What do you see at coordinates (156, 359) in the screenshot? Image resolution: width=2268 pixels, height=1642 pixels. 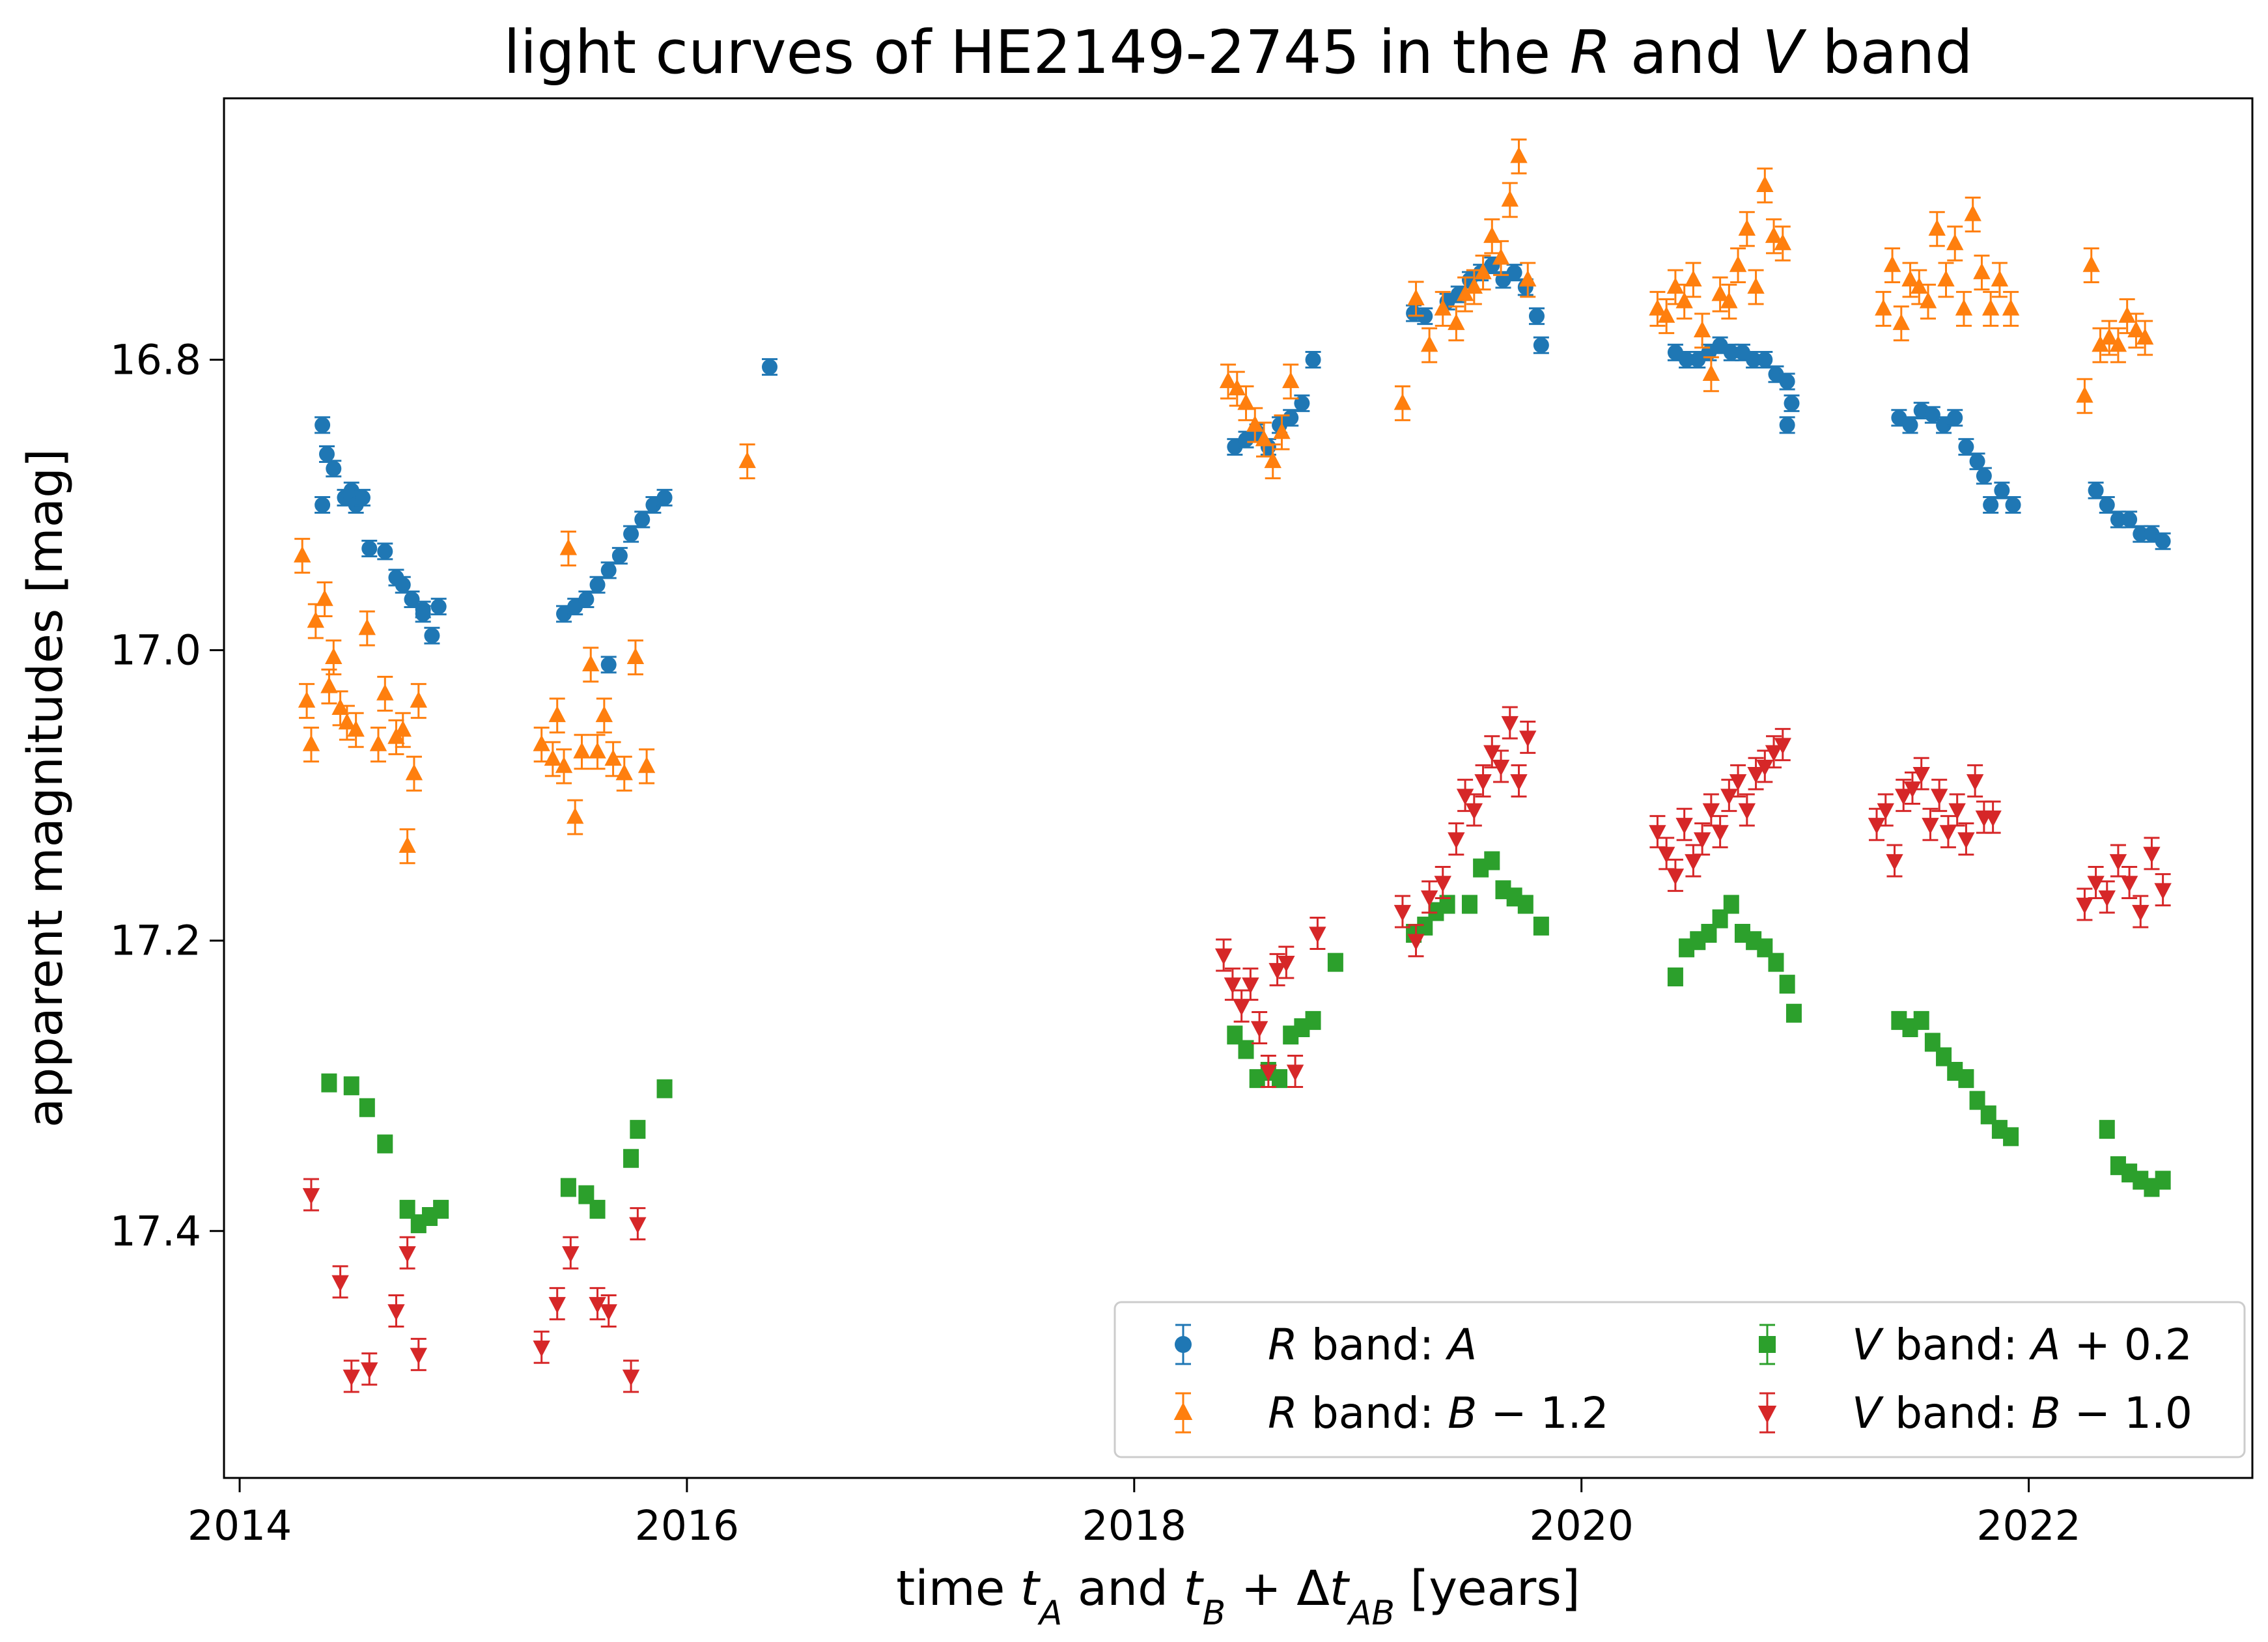 I see `y-tick-label: 16.8` at bounding box center [156, 359].